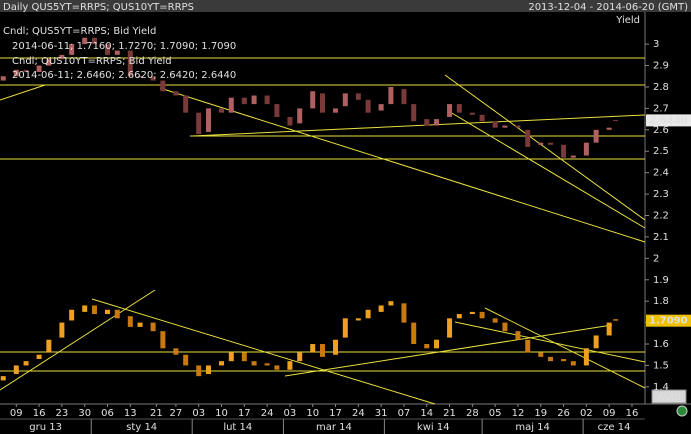 This screenshot has height=434, width=691. I want to click on auto-button-label: Auto, so click(668, 397).